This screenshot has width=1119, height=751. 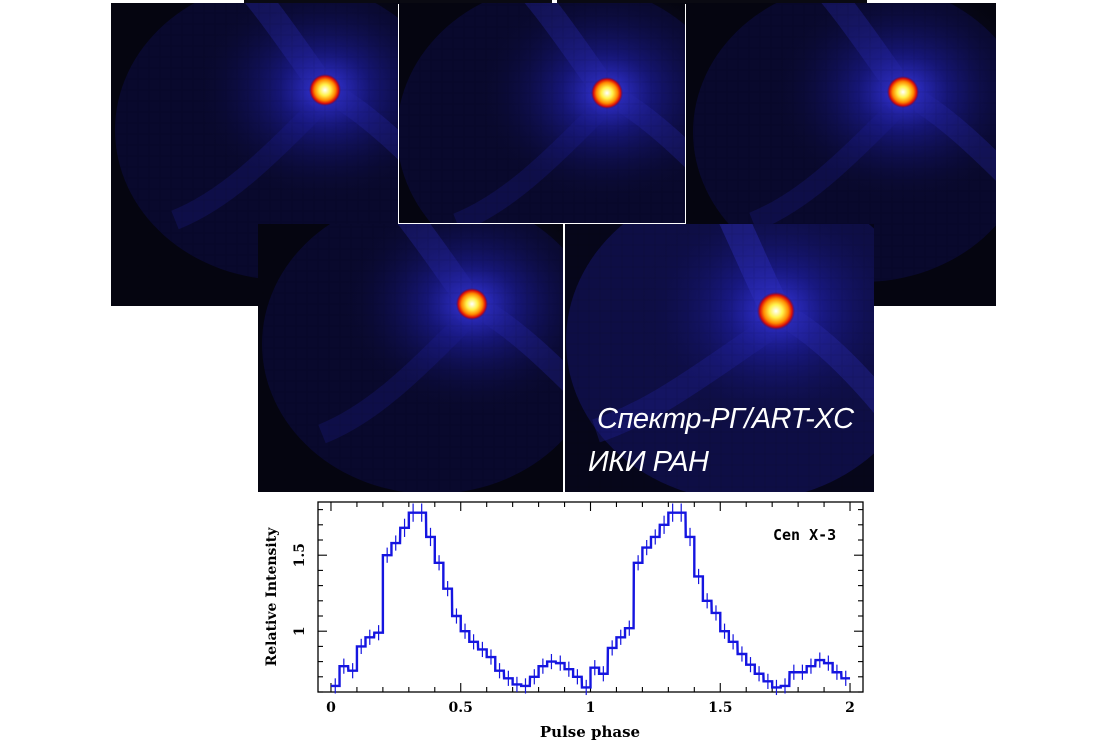 I want to click on y-axis-ticks: 11.5, so click(x=577, y=601).